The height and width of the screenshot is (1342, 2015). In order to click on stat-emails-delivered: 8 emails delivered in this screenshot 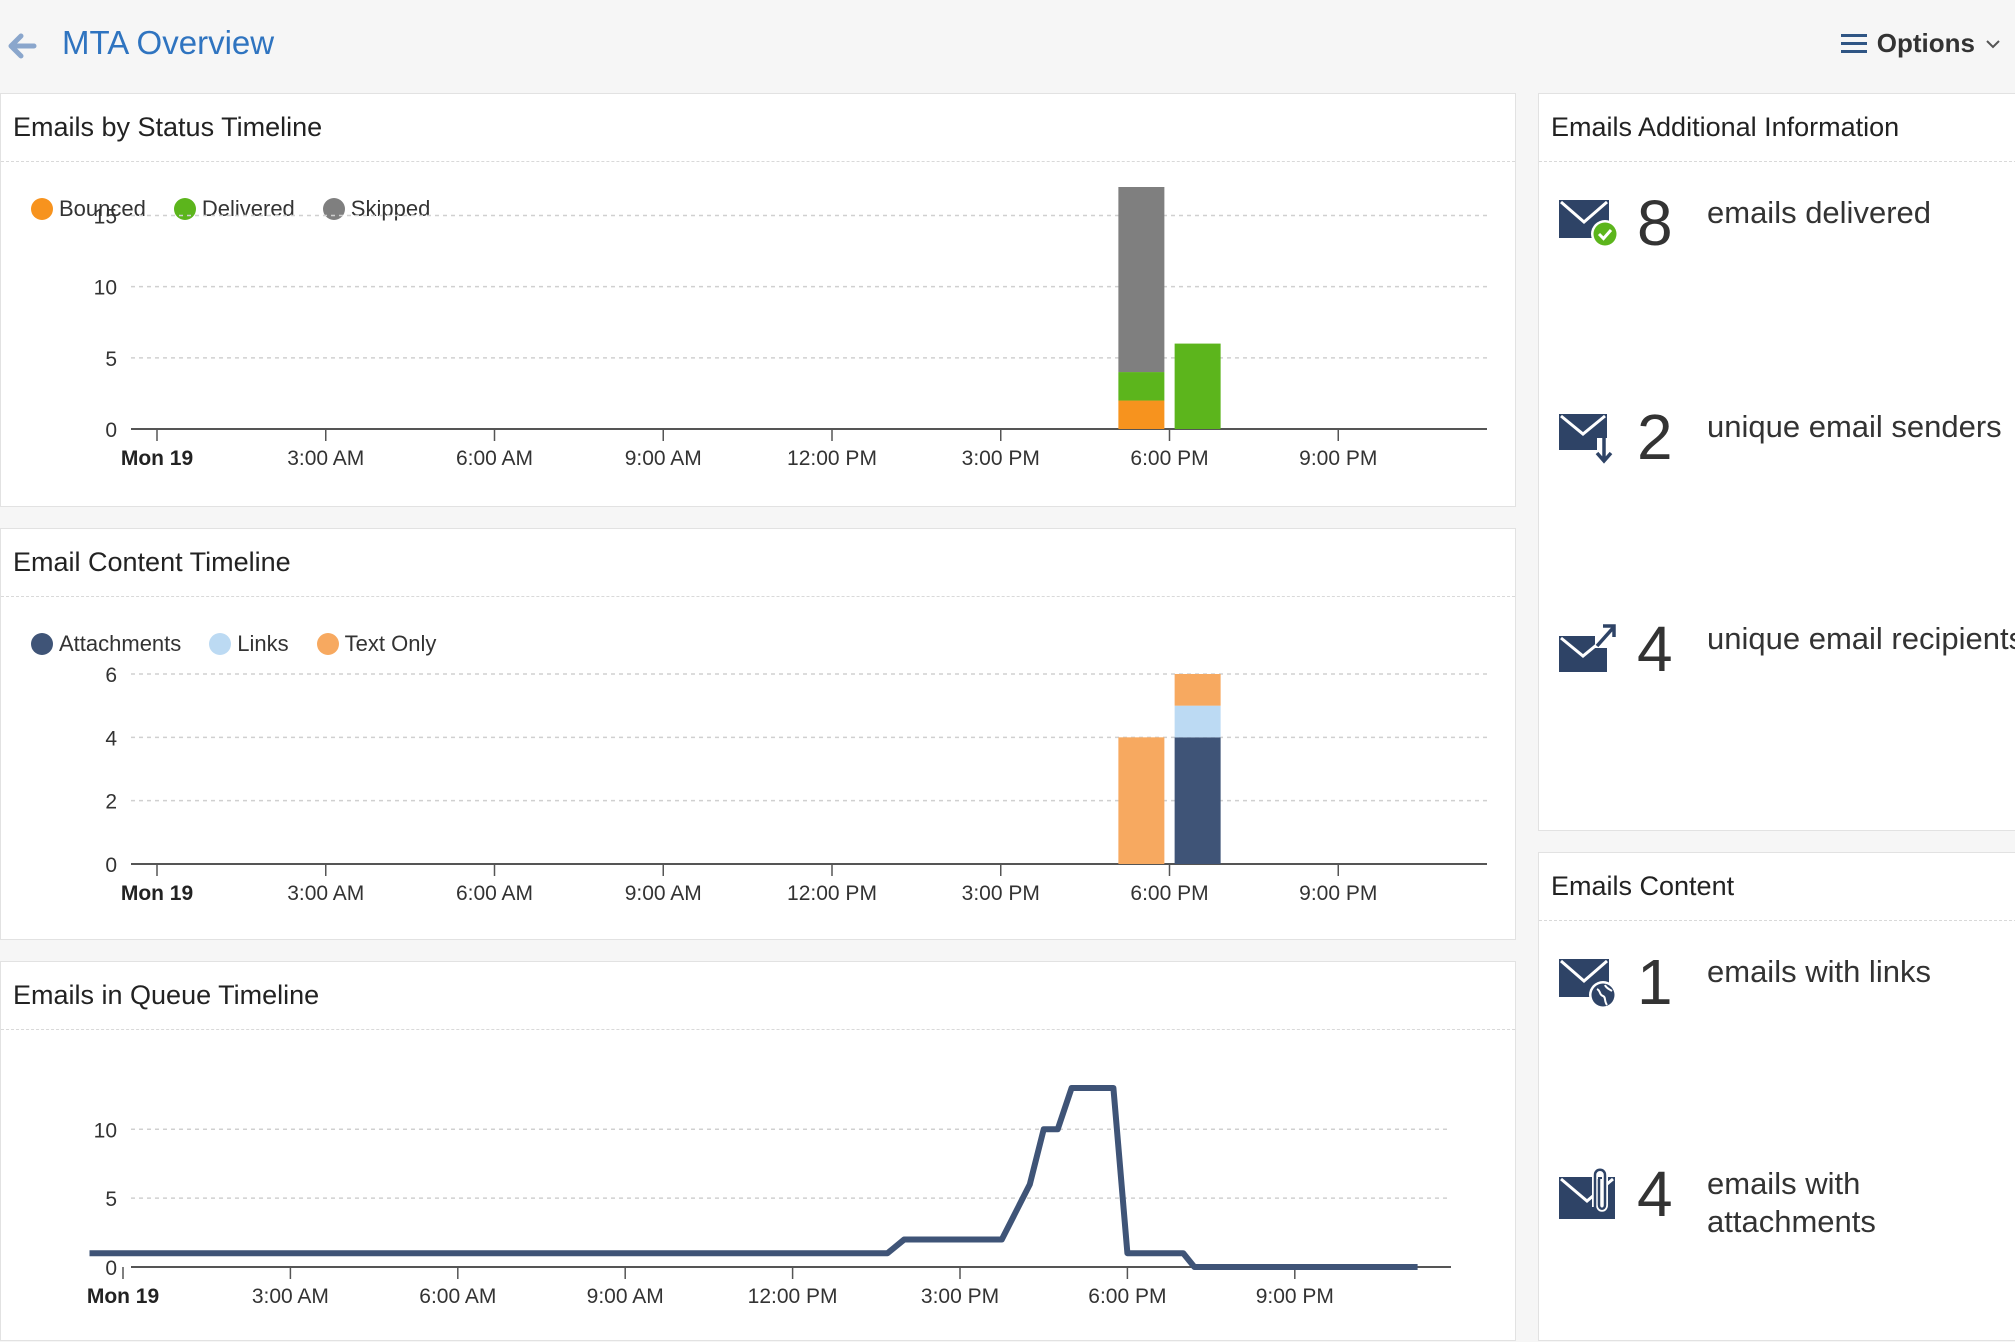, I will do `click(1786, 245)`.